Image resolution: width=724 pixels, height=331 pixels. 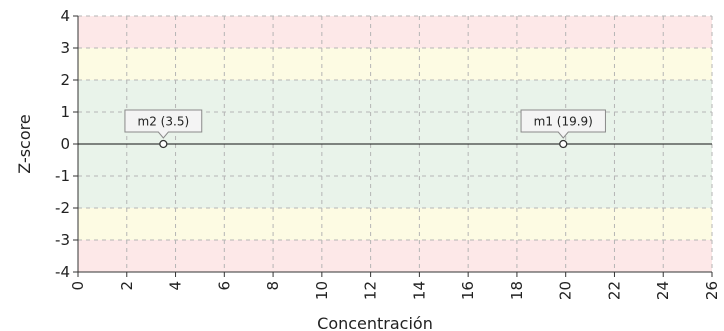 I want to click on y-tick-label: 3, so click(x=65, y=48).